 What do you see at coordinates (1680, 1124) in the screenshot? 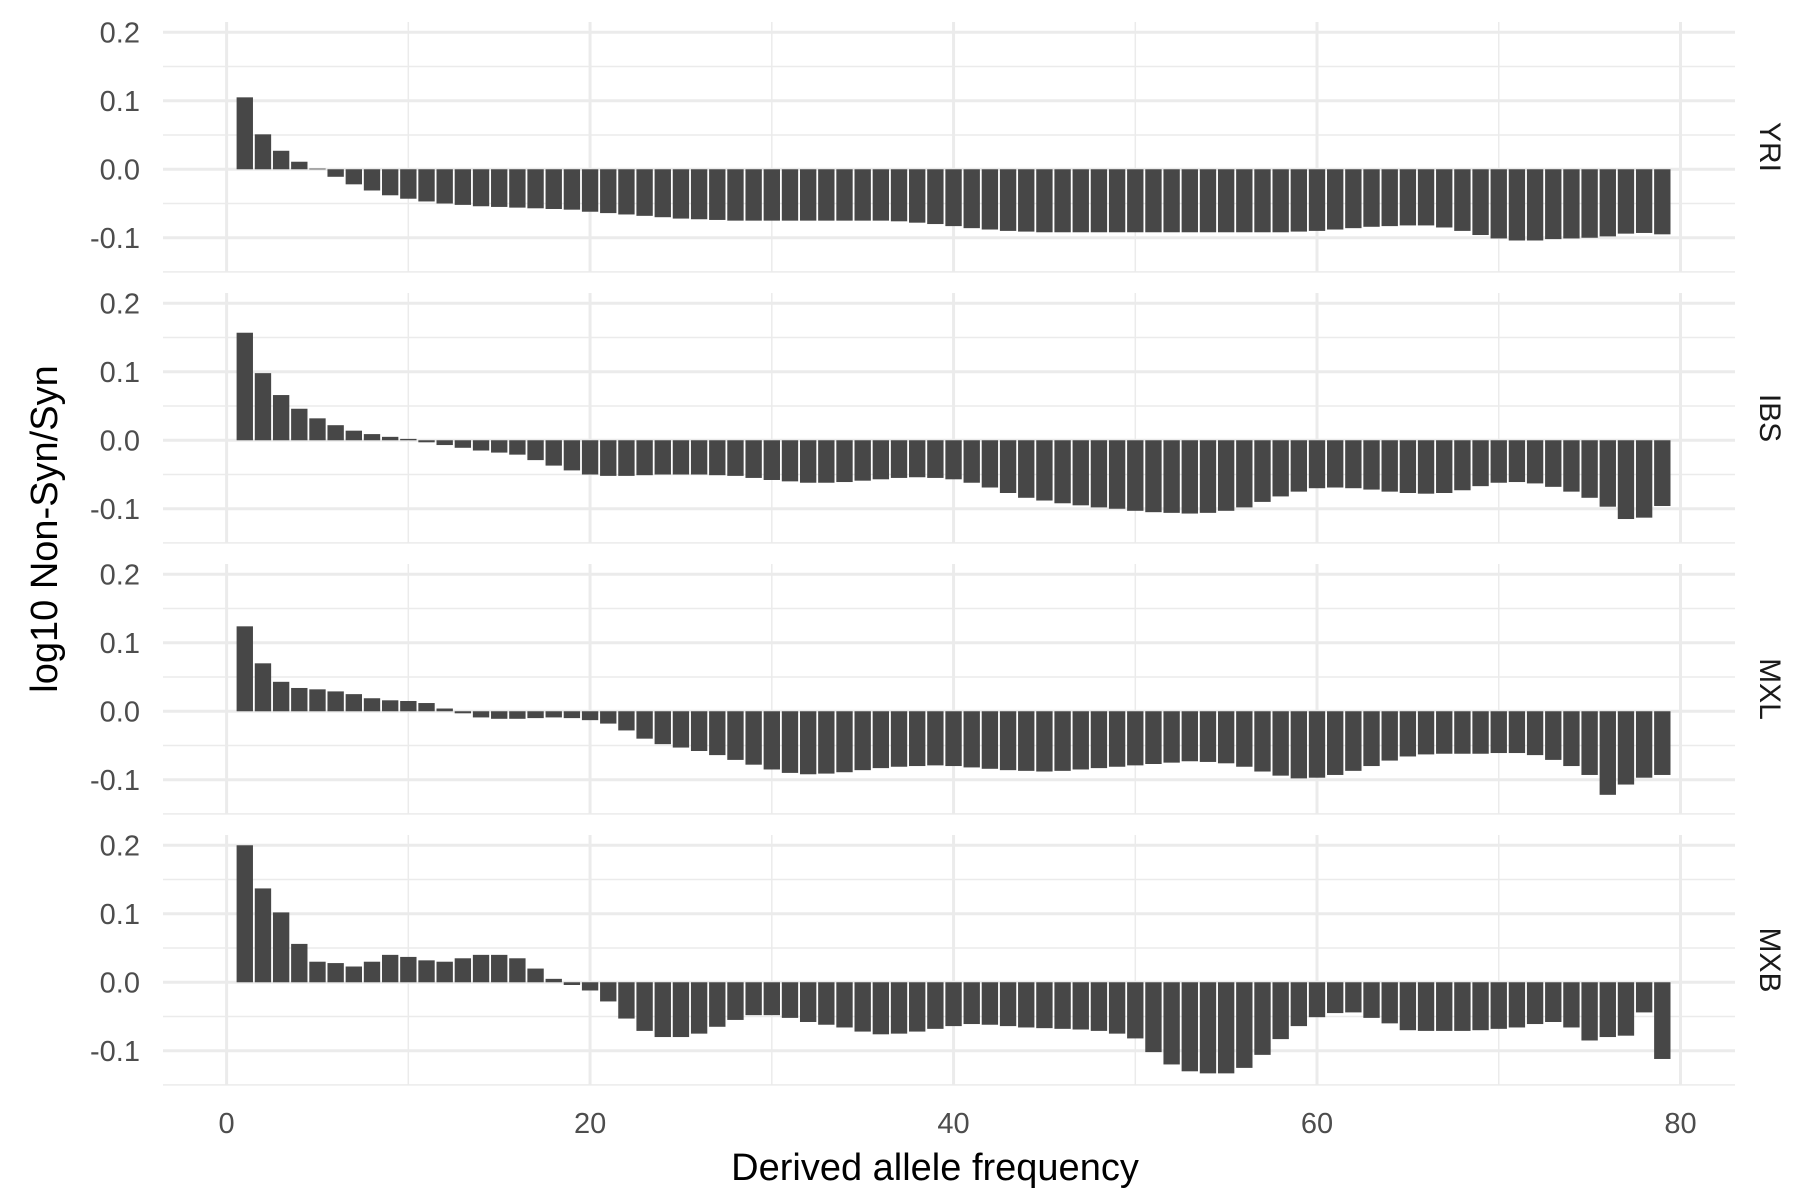
I see `x-tick-label: 80` at bounding box center [1680, 1124].